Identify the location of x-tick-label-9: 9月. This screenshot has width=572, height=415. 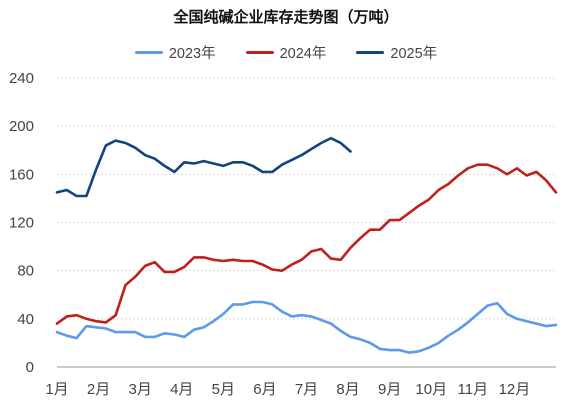
(389, 389).